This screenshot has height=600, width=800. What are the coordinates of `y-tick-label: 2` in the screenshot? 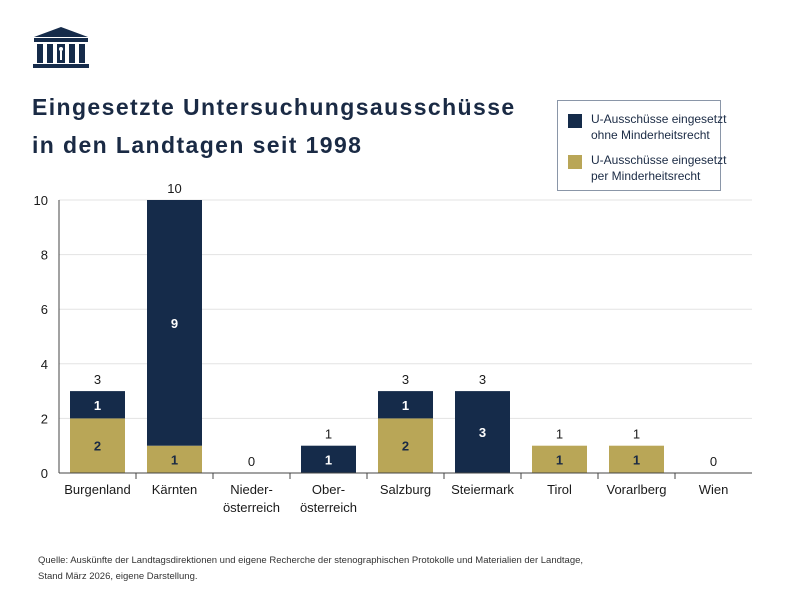 It's located at (44, 418).